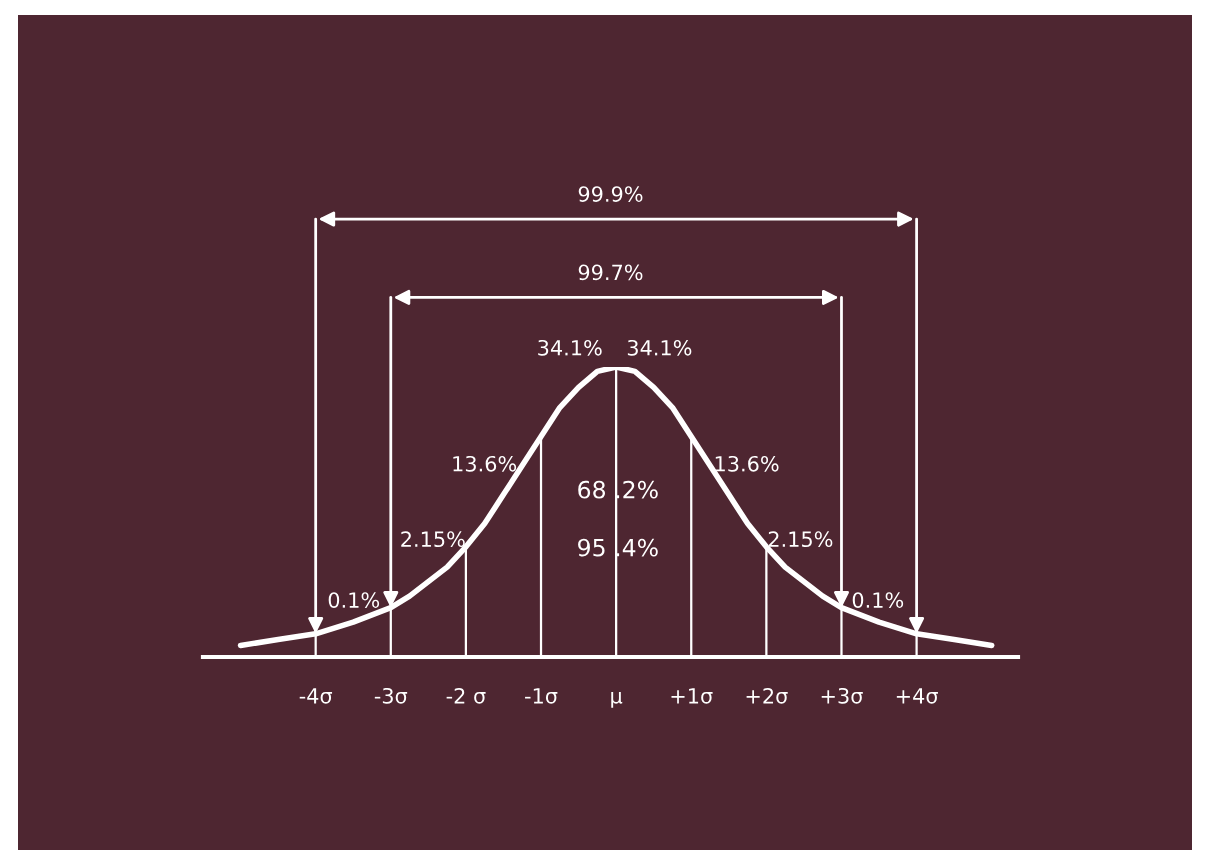 The height and width of the screenshot is (865, 1212). Describe the element at coordinates (466, 695) in the screenshot. I see `x-tick-label: -2 σ` at that location.